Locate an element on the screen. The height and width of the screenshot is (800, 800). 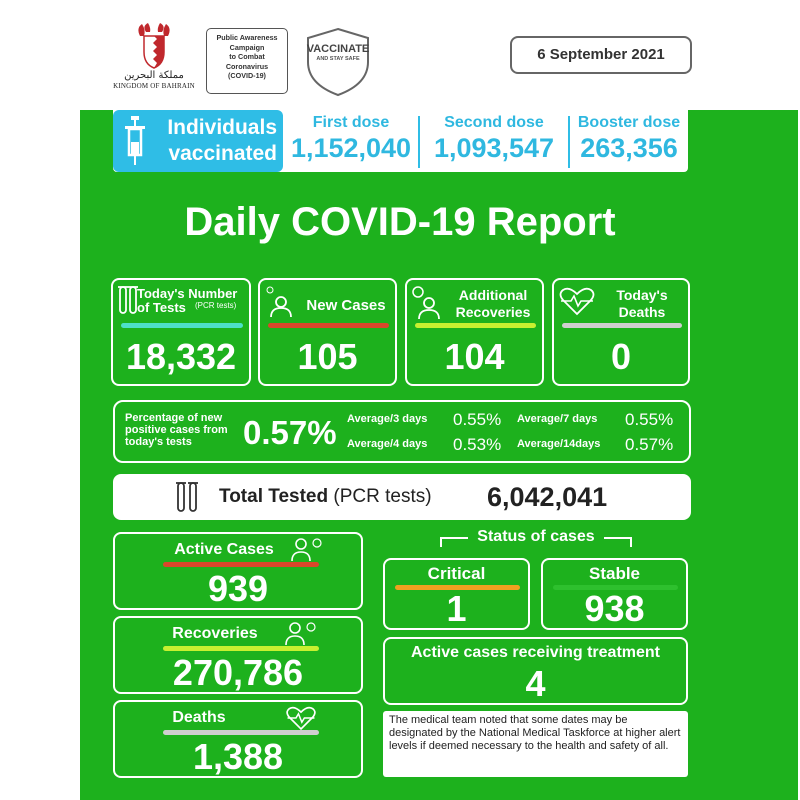
report-date: 6 September 2021 is located at coordinates (601, 55).